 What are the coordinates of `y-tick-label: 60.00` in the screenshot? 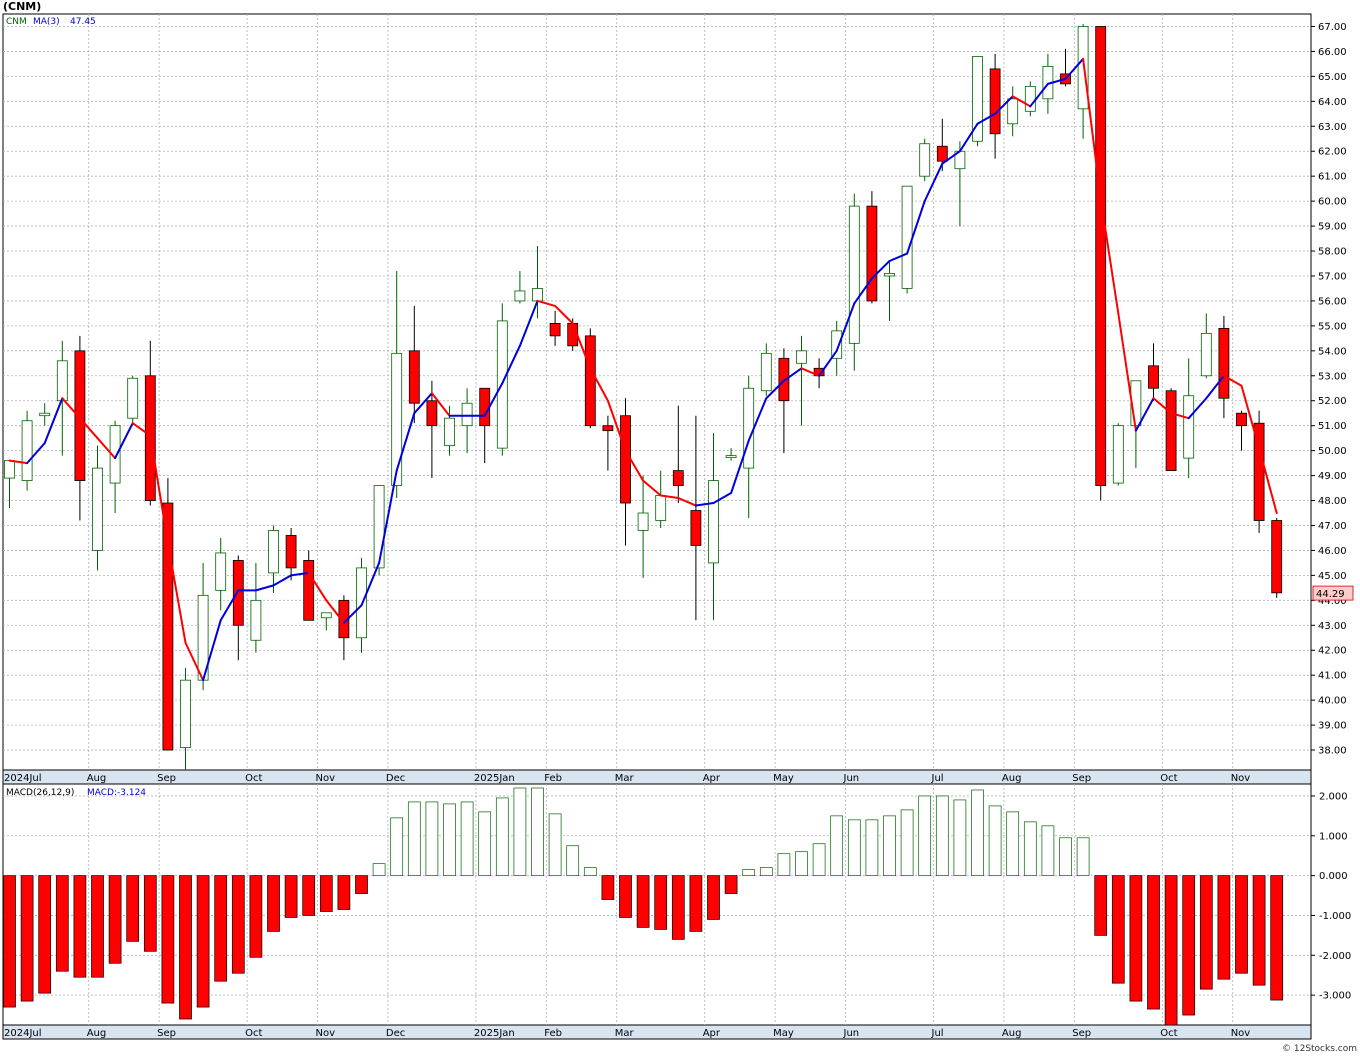 It's located at (1332, 202).